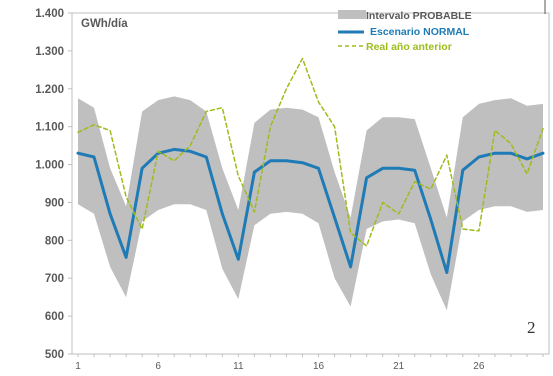  What do you see at coordinates (54, 279) in the screenshot?
I see `y-tick-label: 700` at bounding box center [54, 279].